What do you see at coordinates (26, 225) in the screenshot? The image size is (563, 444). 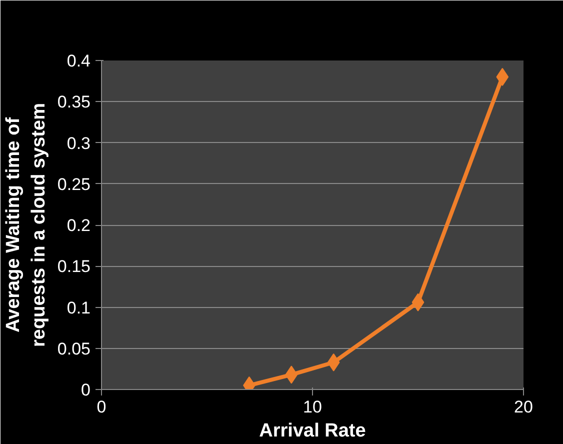 I see `y-axis-title: Average Waiting time of requests in a cloud system` at bounding box center [26, 225].